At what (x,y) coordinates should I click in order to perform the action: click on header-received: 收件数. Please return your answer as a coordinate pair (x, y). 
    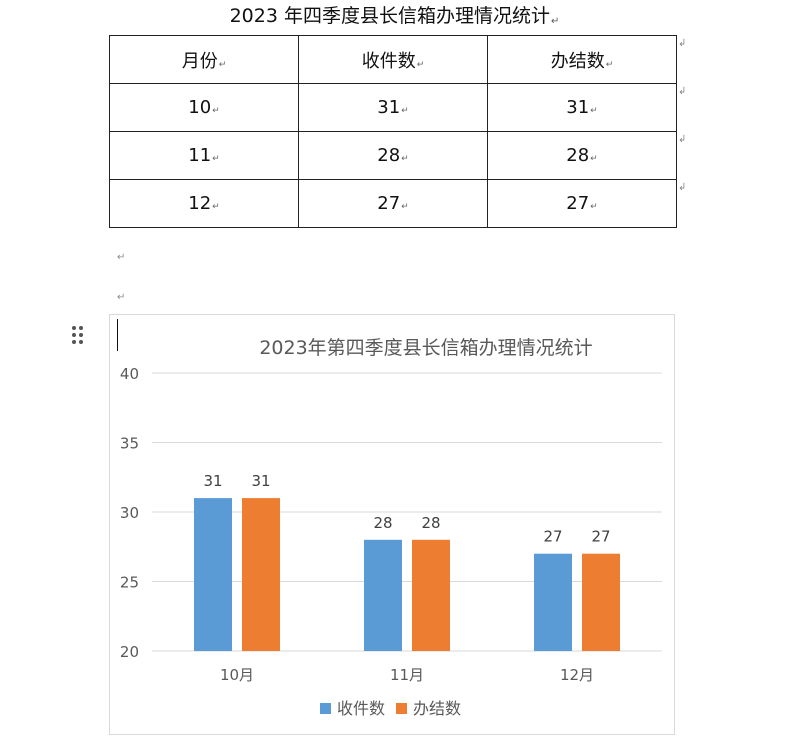
    Looking at the image, I should click on (388, 61).